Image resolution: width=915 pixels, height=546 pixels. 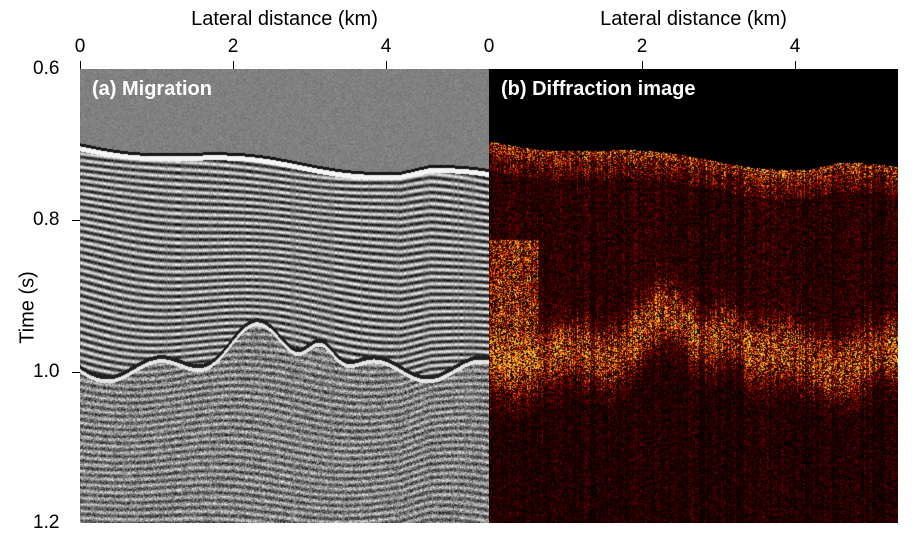 What do you see at coordinates (693, 19) in the screenshot?
I see `x-axis-label-b: Lateral distance (km)` at bounding box center [693, 19].